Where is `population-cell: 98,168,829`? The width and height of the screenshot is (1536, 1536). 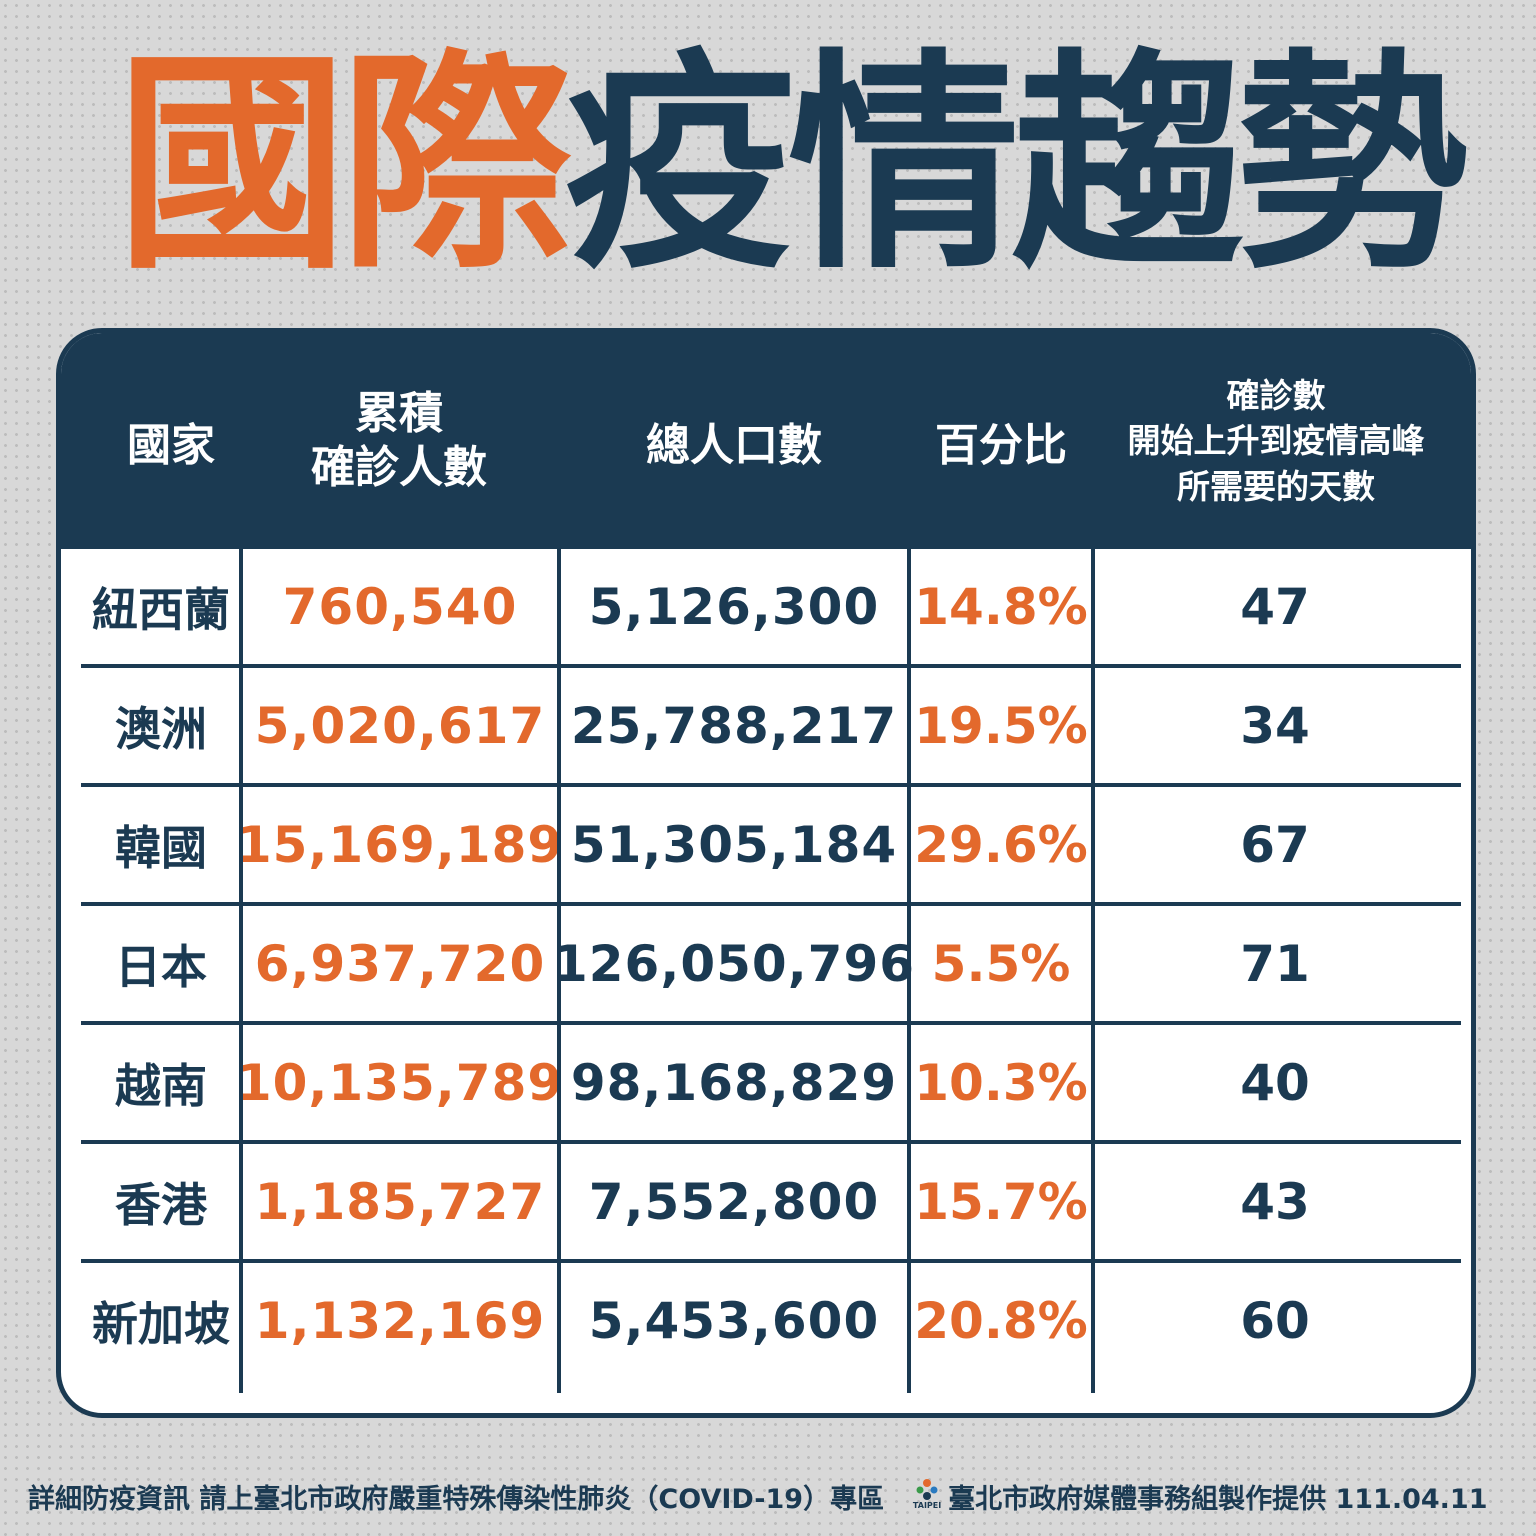
population-cell: 98,168,829 is located at coordinates (734, 1082).